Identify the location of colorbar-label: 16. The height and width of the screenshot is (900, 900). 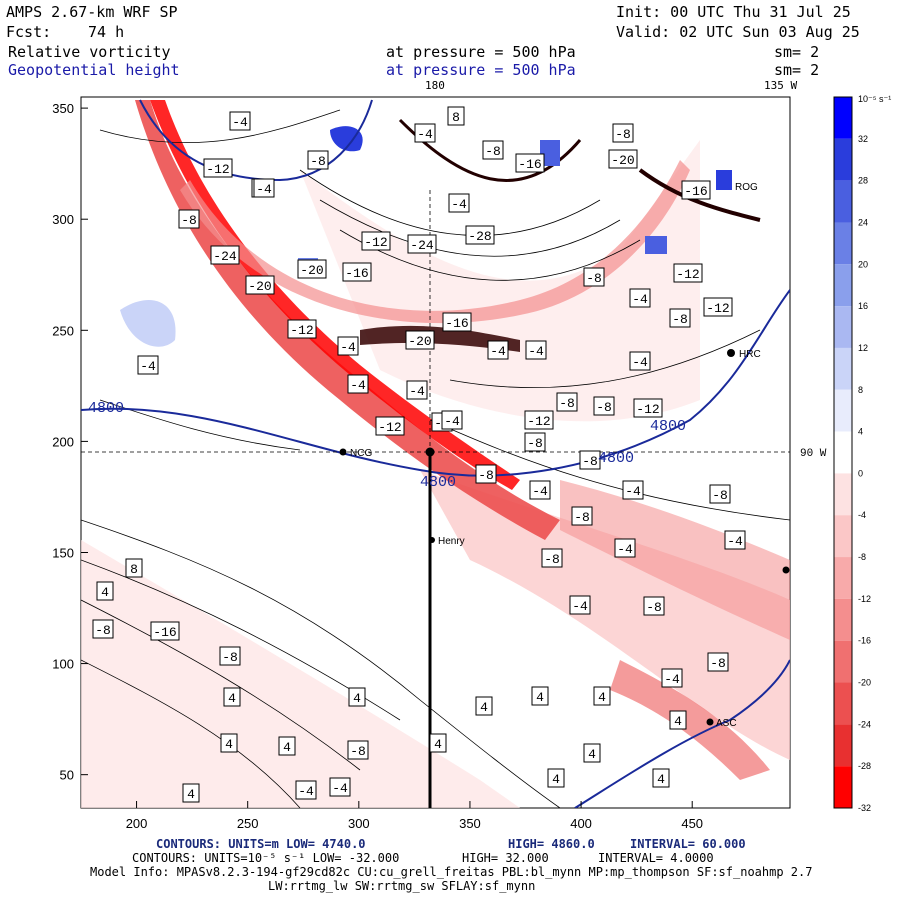
(863, 306).